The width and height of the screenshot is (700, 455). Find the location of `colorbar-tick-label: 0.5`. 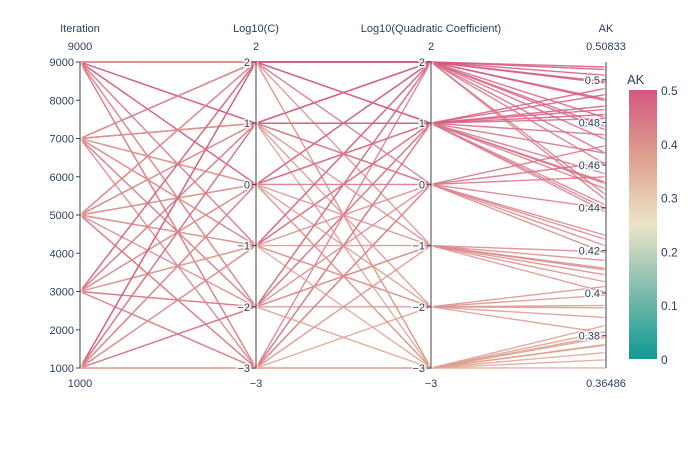

colorbar-tick-label: 0.5 is located at coordinates (669, 91).